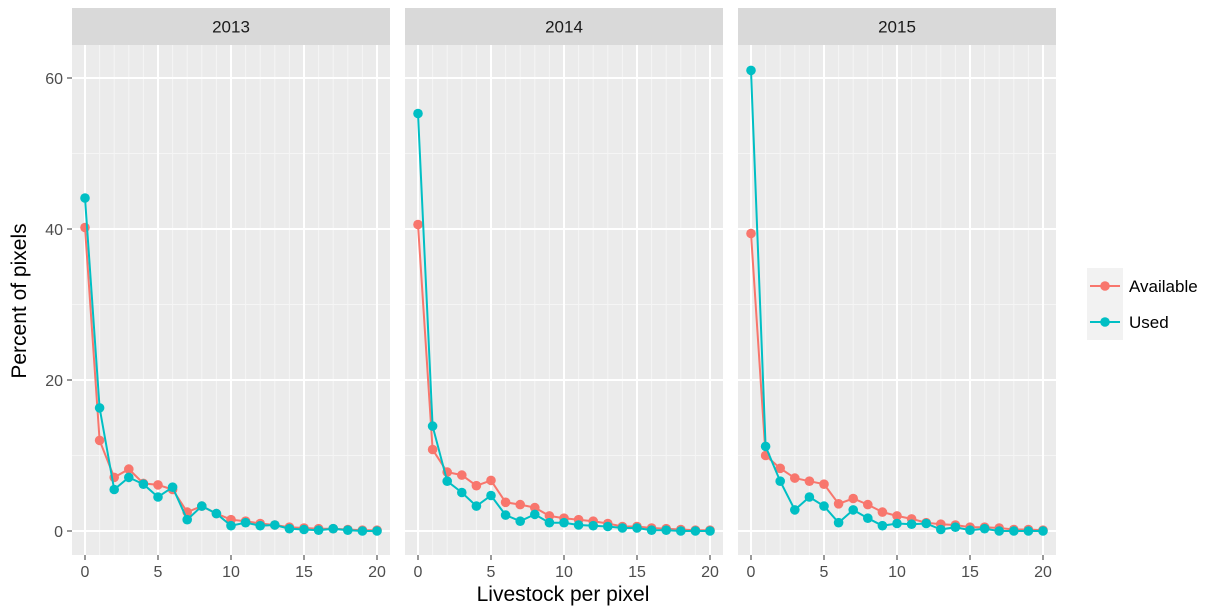  I want to click on facet-strip, so click(564, 26).